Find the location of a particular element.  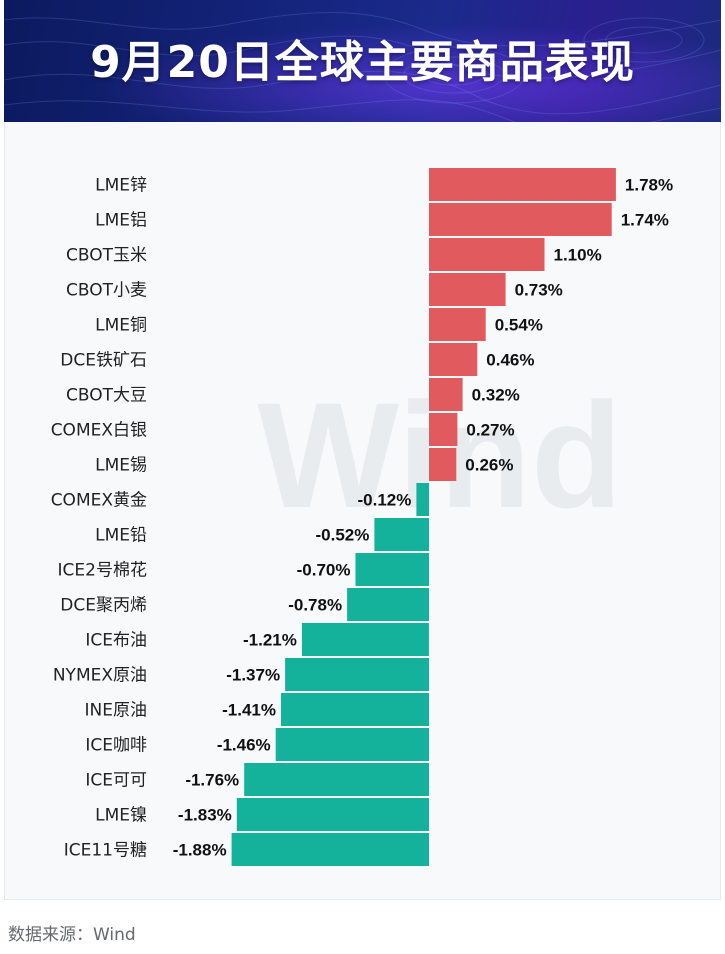

value-label-1: 1.74% is located at coordinates (645, 220).